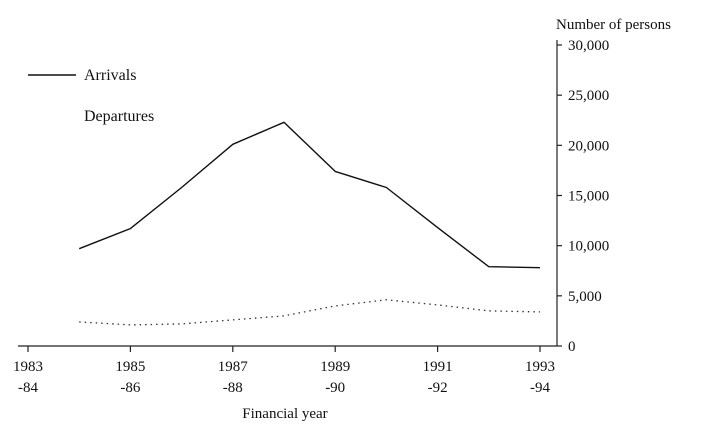 The height and width of the screenshot is (426, 706). Describe the element at coordinates (438, 388) in the screenshot. I see `x-tick-sublabel: -92` at that location.